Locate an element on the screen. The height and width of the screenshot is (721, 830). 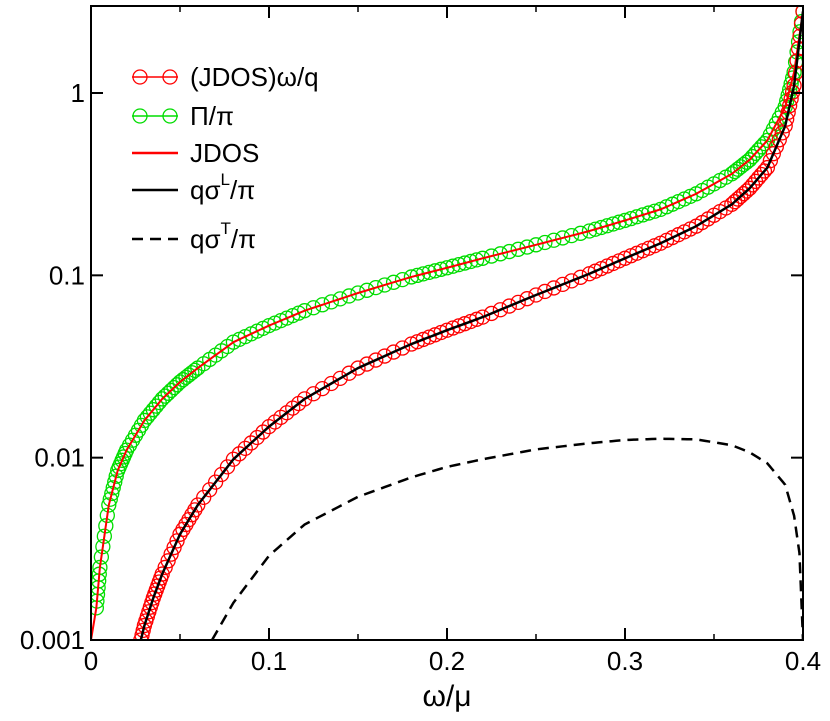
x-tick-label: 0.4 is located at coordinates (803, 661).